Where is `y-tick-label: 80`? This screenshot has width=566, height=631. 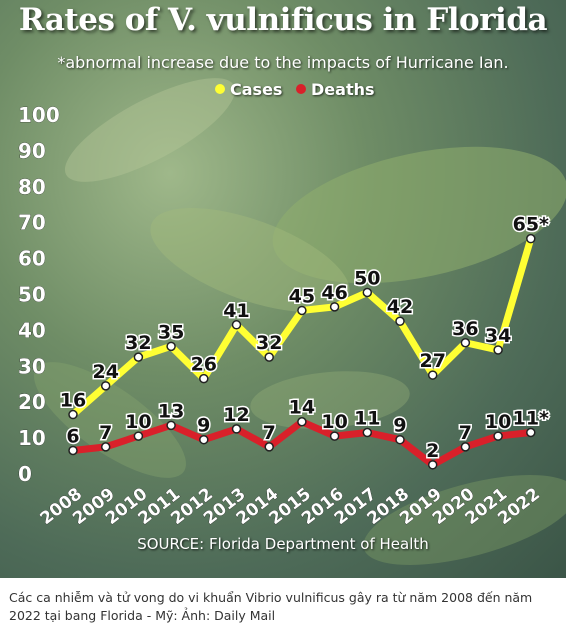
y-tick-label: 80 is located at coordinates (32, 187).